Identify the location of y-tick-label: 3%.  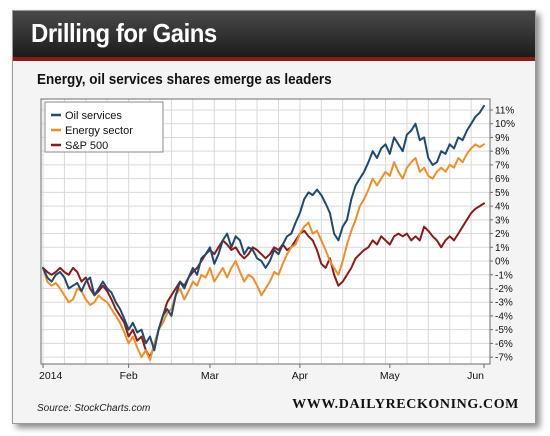
(502, 220).